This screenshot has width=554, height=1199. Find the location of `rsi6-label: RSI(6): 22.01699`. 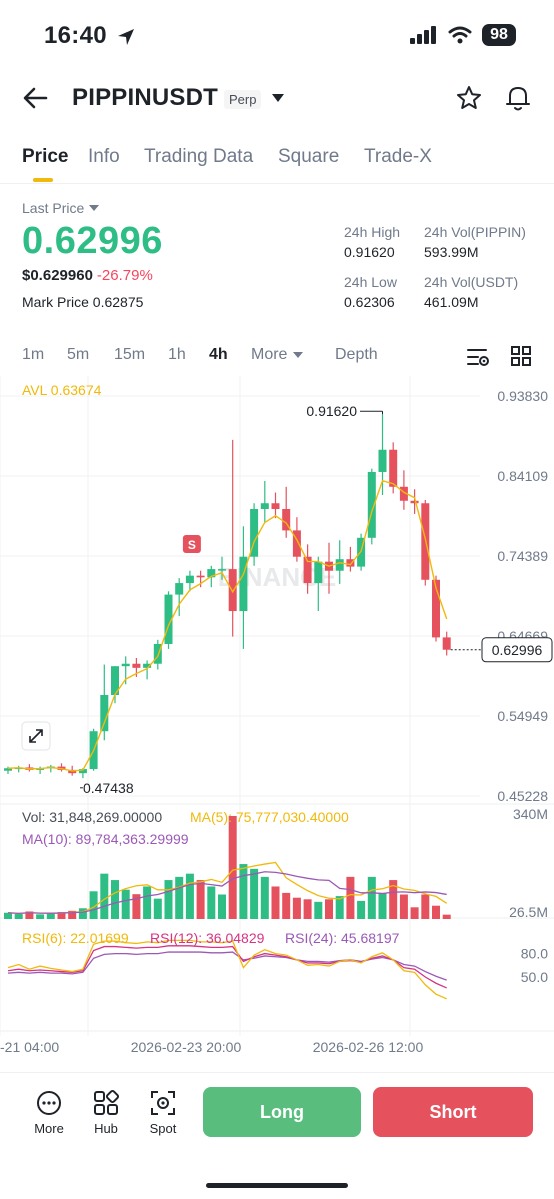

rsi6-label: RSI(6): 22.01699 is located at coordinates (75, 938).